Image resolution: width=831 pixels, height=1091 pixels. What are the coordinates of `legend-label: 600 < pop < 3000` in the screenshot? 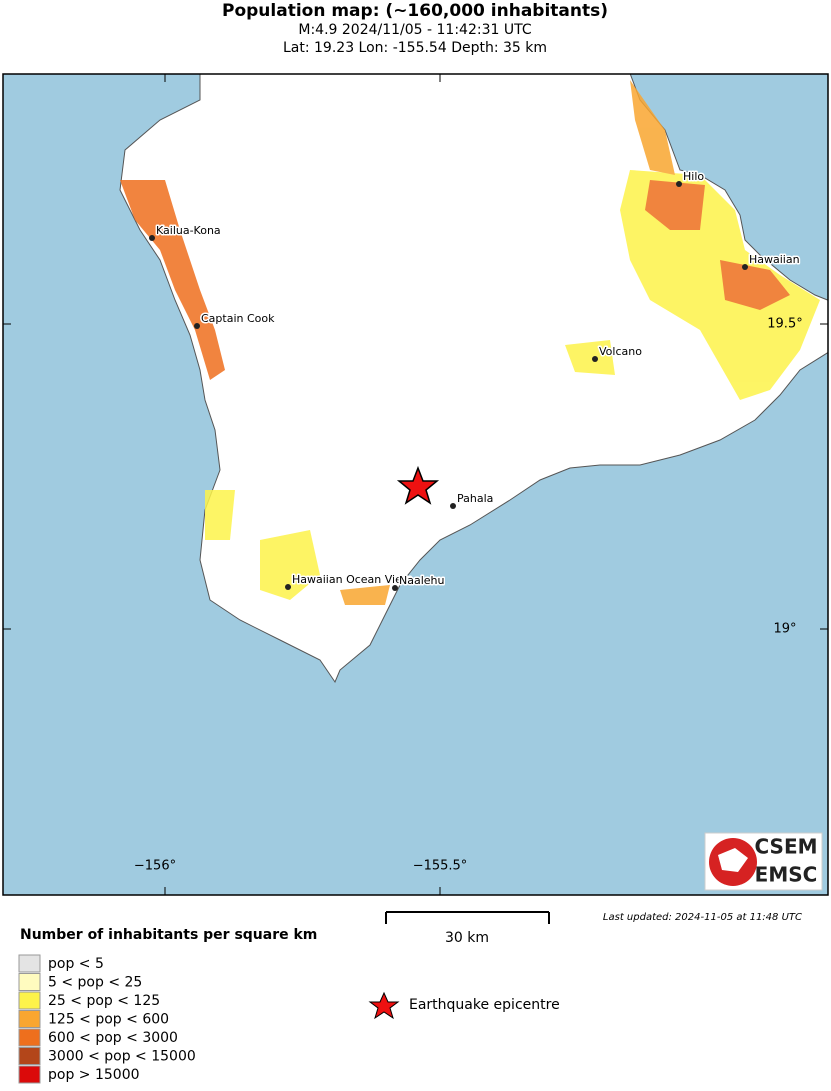 It's located at (113, 1038).